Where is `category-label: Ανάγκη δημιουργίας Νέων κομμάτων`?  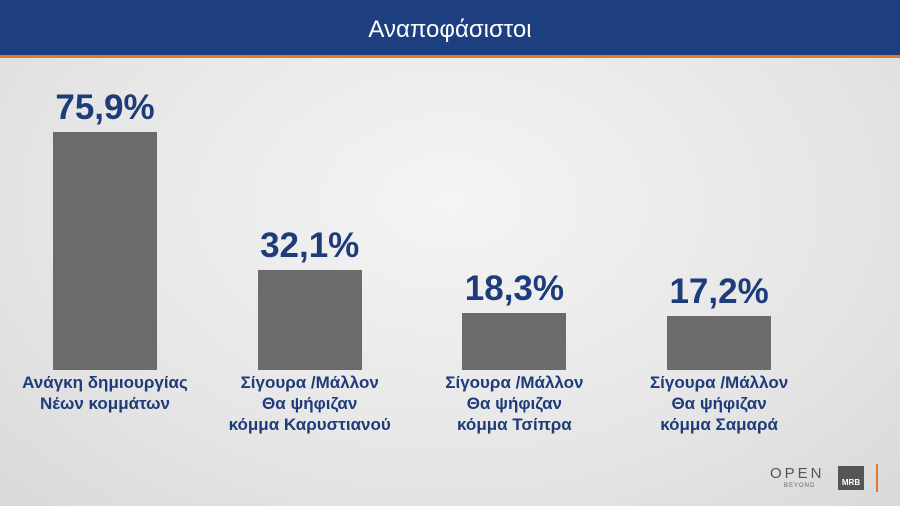 category-label: Ανάγκη δημιουργίας Νέων κομμάτων is located at coordinates (105, 393).